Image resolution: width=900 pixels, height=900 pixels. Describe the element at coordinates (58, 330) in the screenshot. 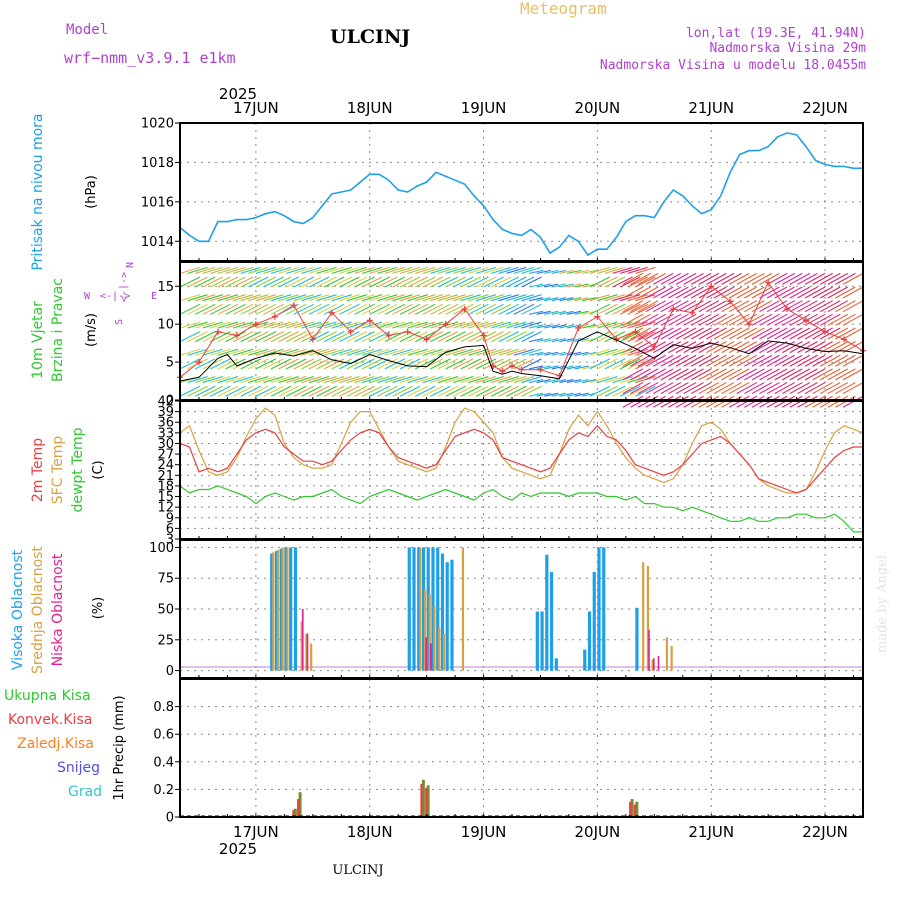

I see `wind-title-2: Brzina i Pravac` at that location.